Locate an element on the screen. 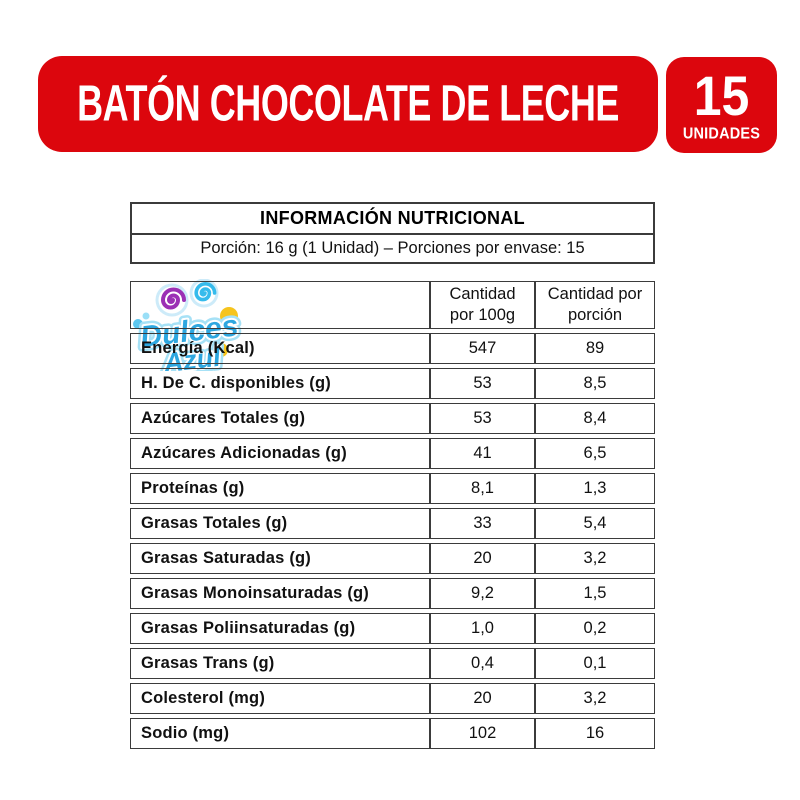  units-badge: 15 UNIDADES is located at coordinates (721, 105).